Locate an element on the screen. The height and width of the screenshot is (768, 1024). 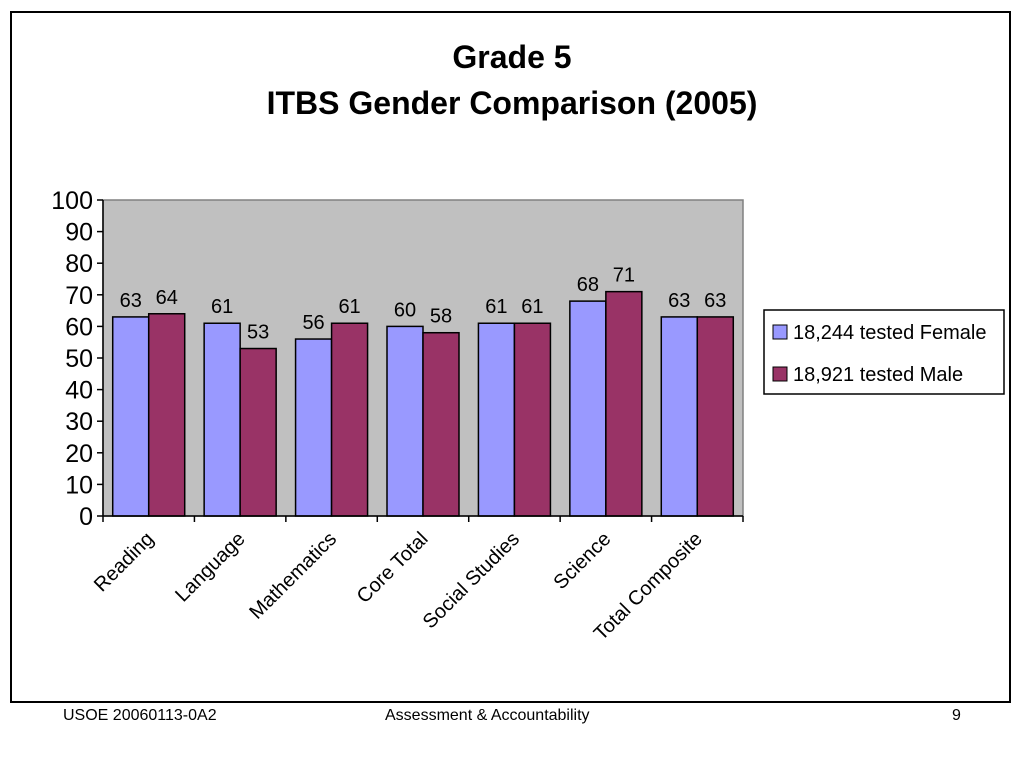
data-label-male-0: 64 is located at coordinates (167, 298).